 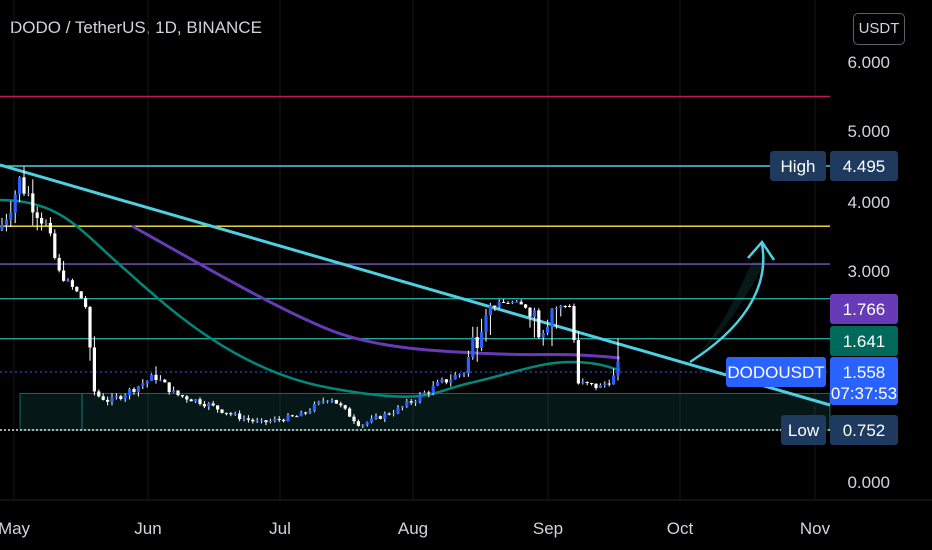 What do you see at coordinates (680, 528) in the screenshot?
I see `time-tick-label: Oct` at bounding box center [680, 528].